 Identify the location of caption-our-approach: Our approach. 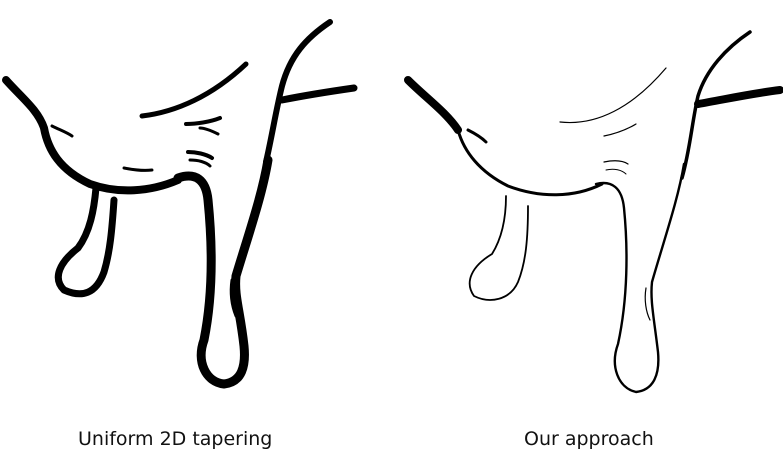
(589, 439).